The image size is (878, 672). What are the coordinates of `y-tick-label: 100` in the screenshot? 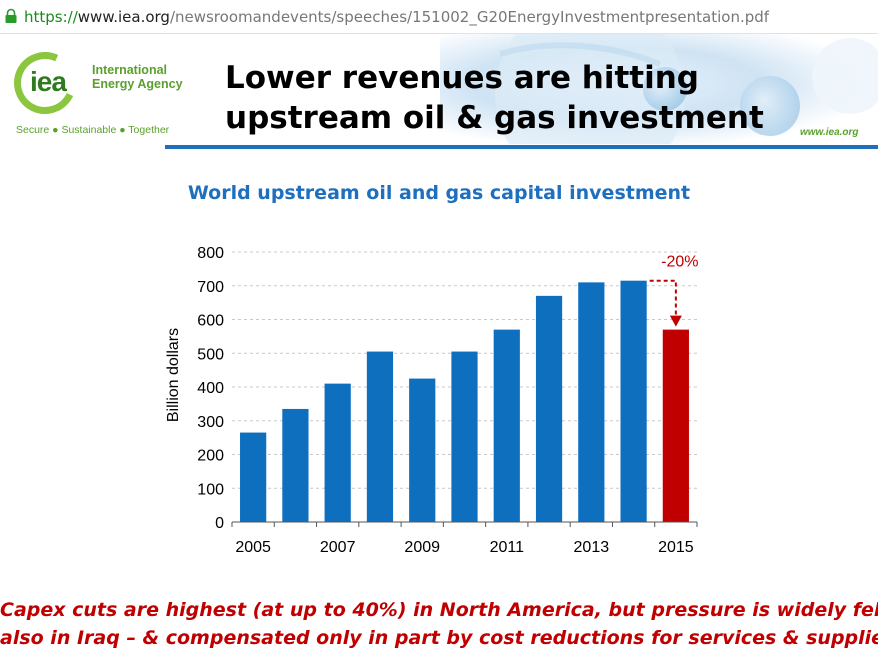 It's located at (210, 489).